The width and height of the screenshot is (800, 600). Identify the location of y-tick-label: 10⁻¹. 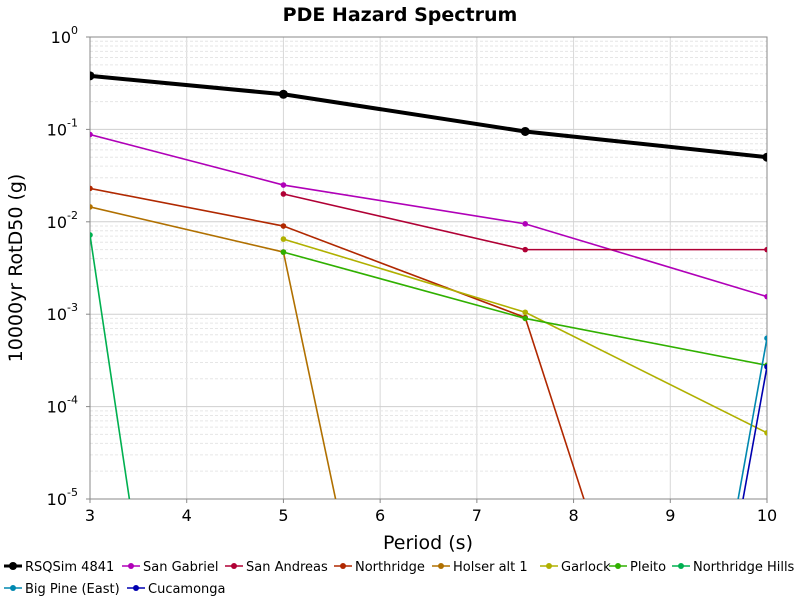
(62, 127).